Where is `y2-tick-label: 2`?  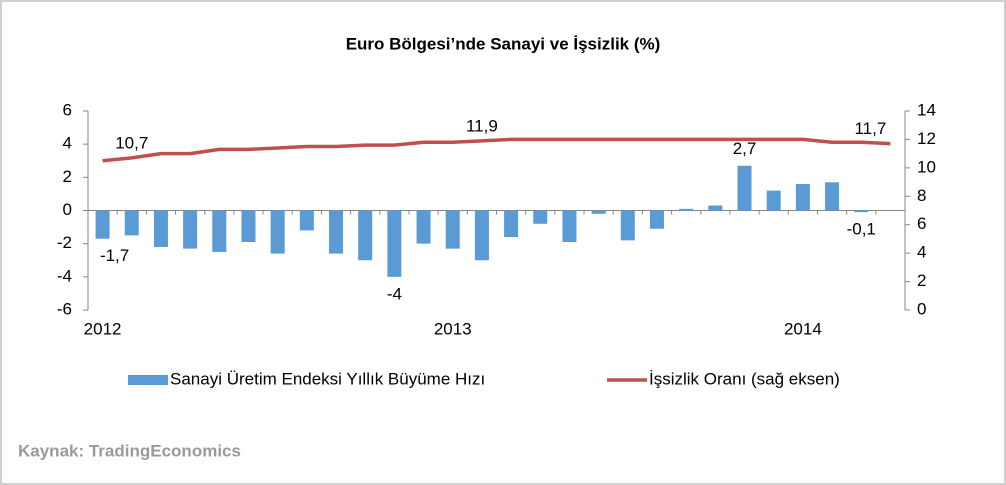
y2-tick-label: 2 is located at coordinates (921, 280).